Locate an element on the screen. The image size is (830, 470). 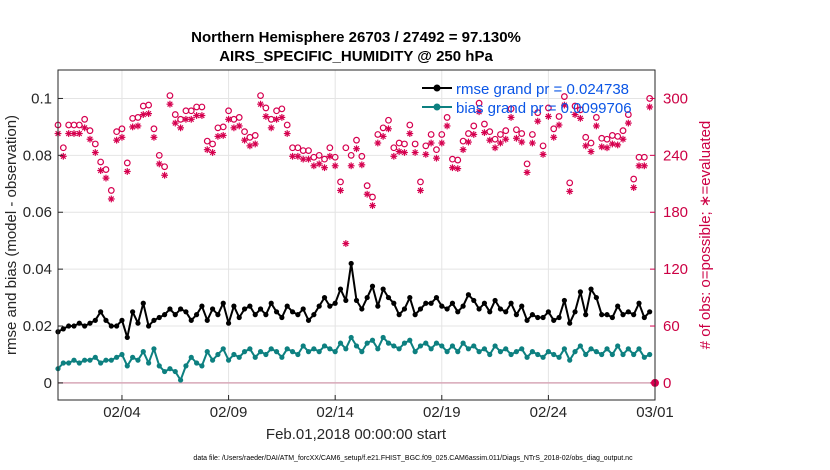
bias-line is located at coordinates (354, 359).